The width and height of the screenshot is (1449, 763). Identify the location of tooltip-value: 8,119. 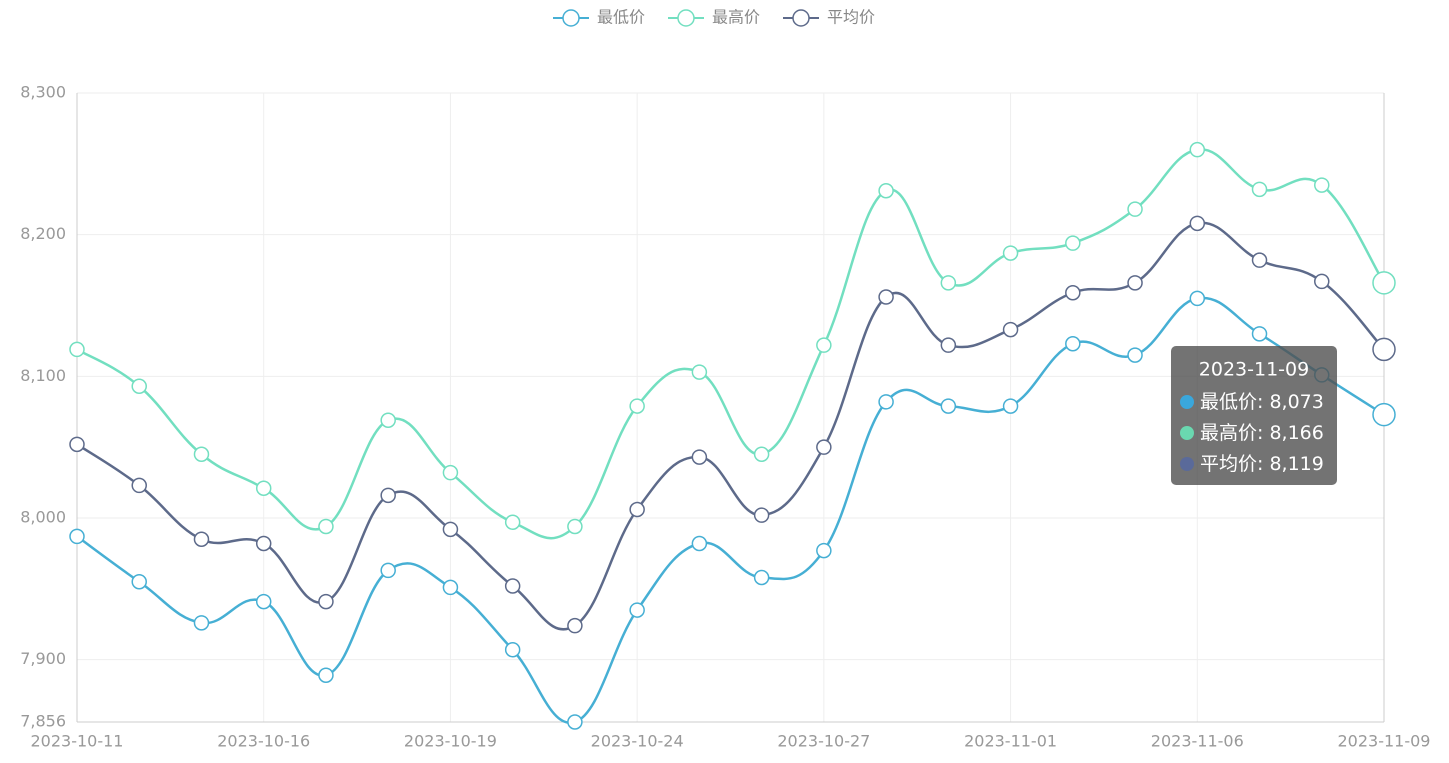
(1296, 464).